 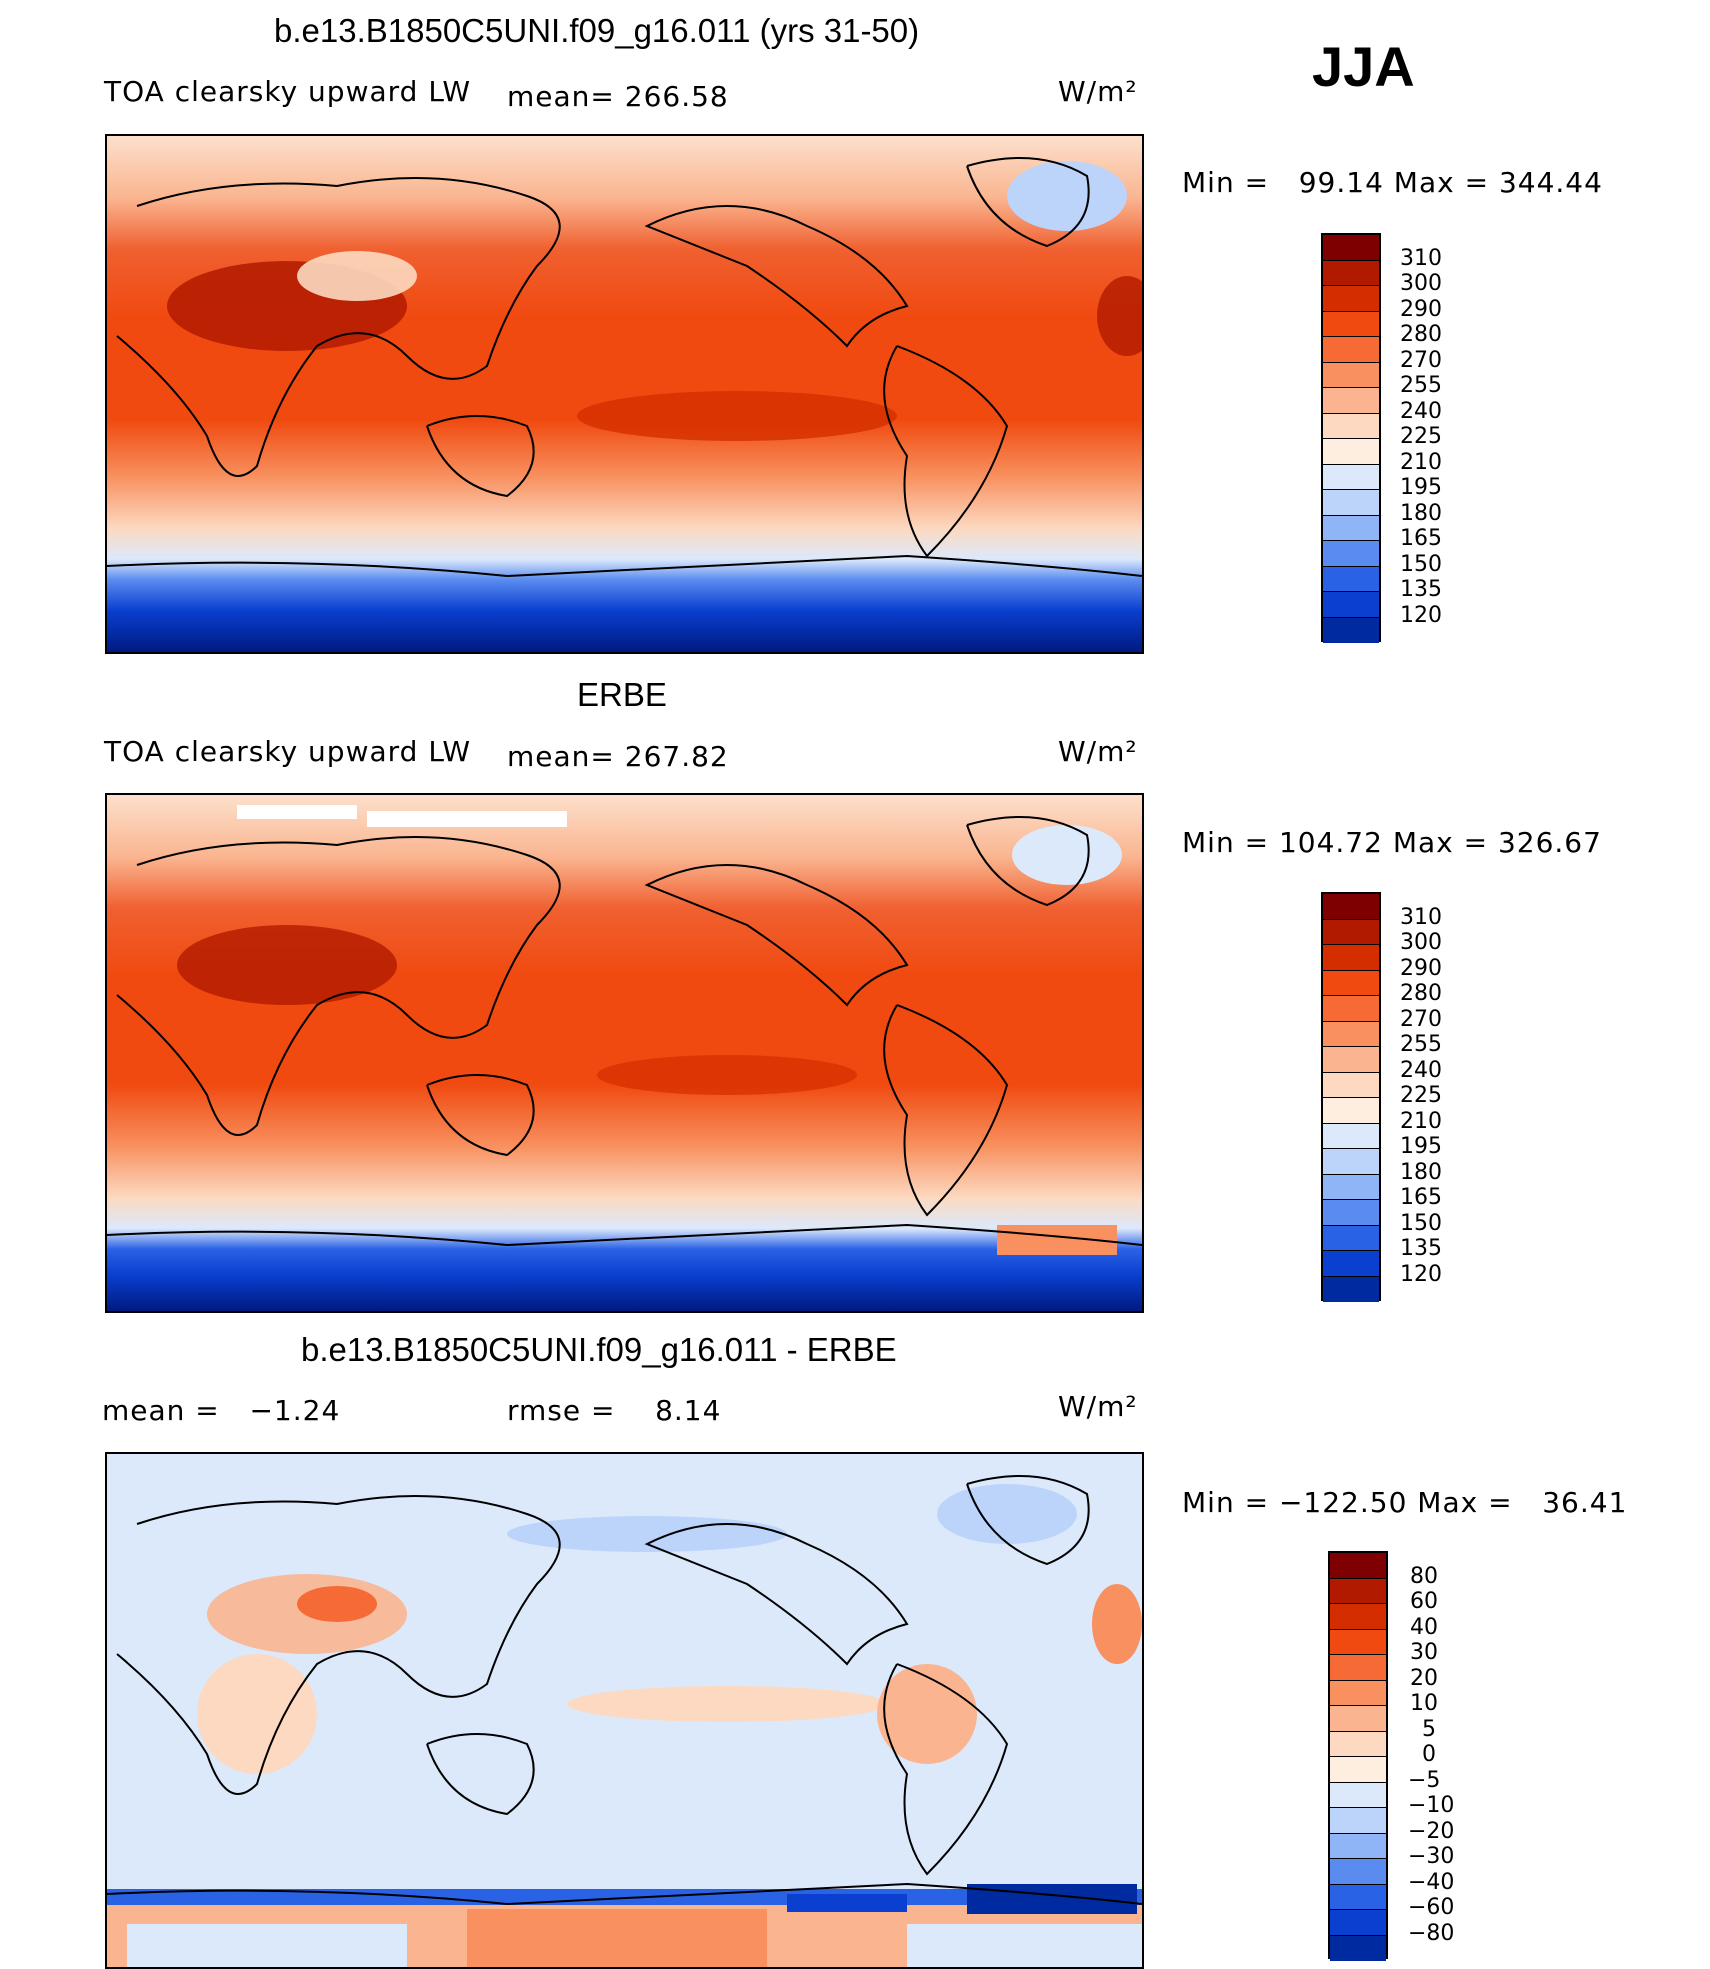 I want to click on cbar-1-tick: 210, so click(x=1421, y=462).